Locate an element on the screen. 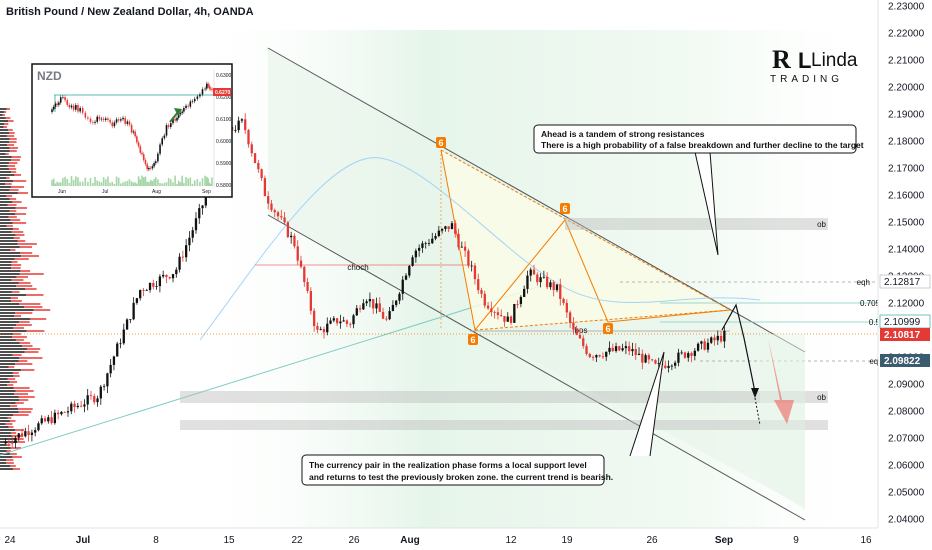 The image size is (932, 550). price-tick-label: 2.08000 is located at coordinates (906, 412).